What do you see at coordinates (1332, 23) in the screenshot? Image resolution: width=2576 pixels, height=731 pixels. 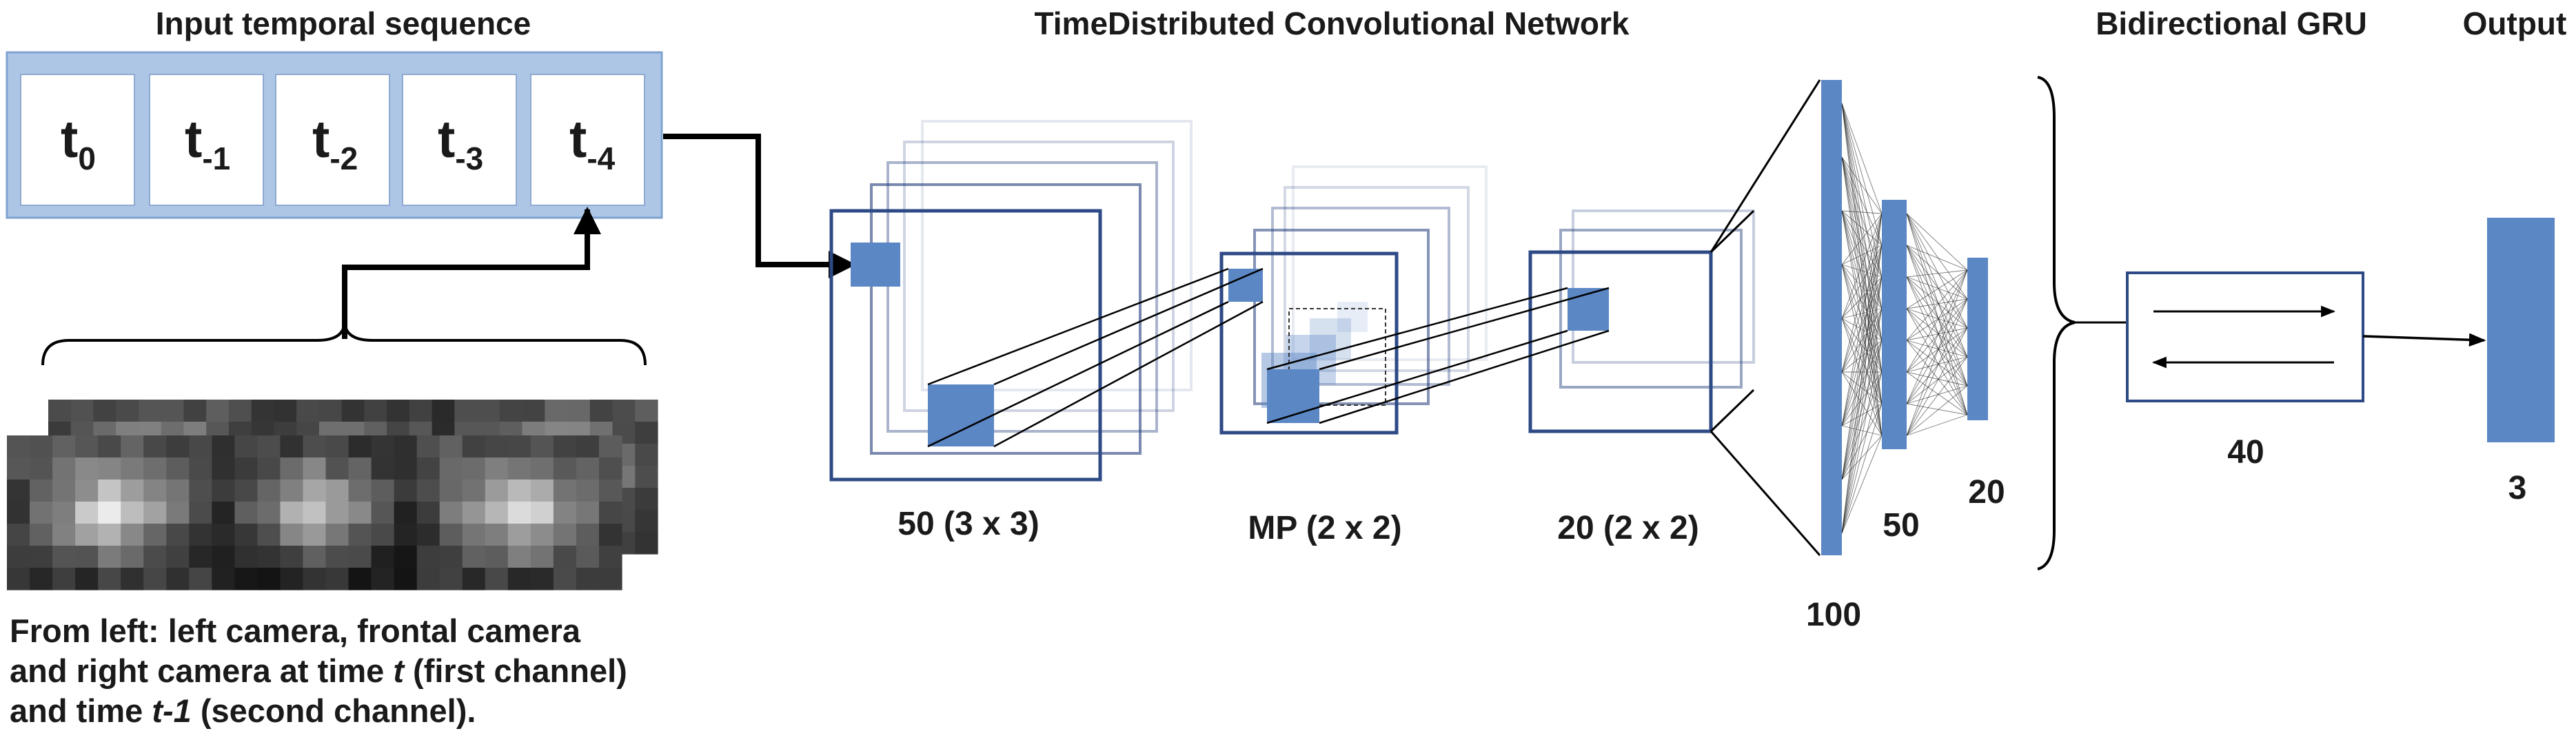 I see `cnn-title: TimeDistributed Convolutional Network` at bounding box center [1332, 23].